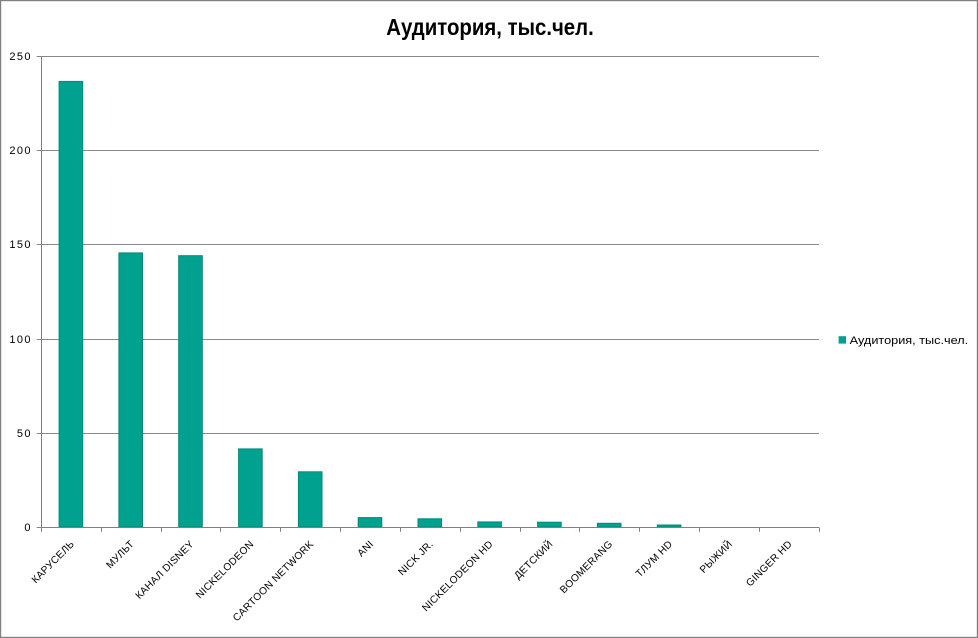 This screenshot has width=978, height=638. I want to click on svg-text: 100, so click(20, 340).